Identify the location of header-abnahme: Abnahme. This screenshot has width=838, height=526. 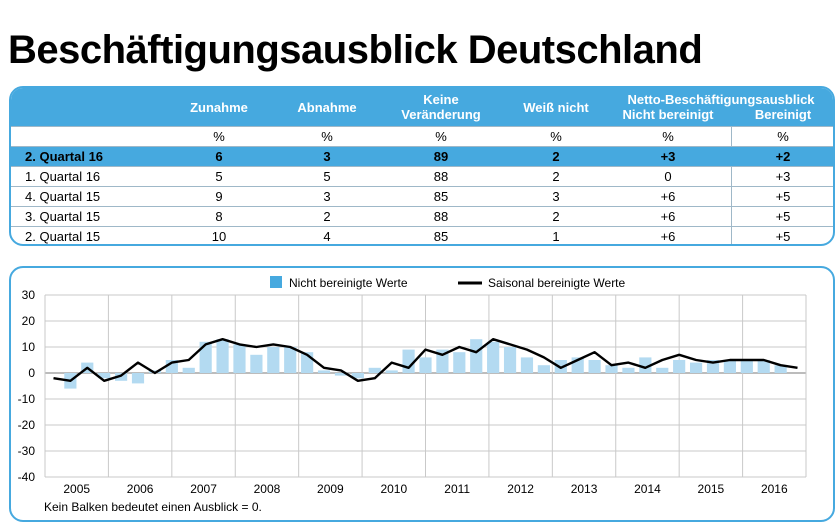
(327, 107).